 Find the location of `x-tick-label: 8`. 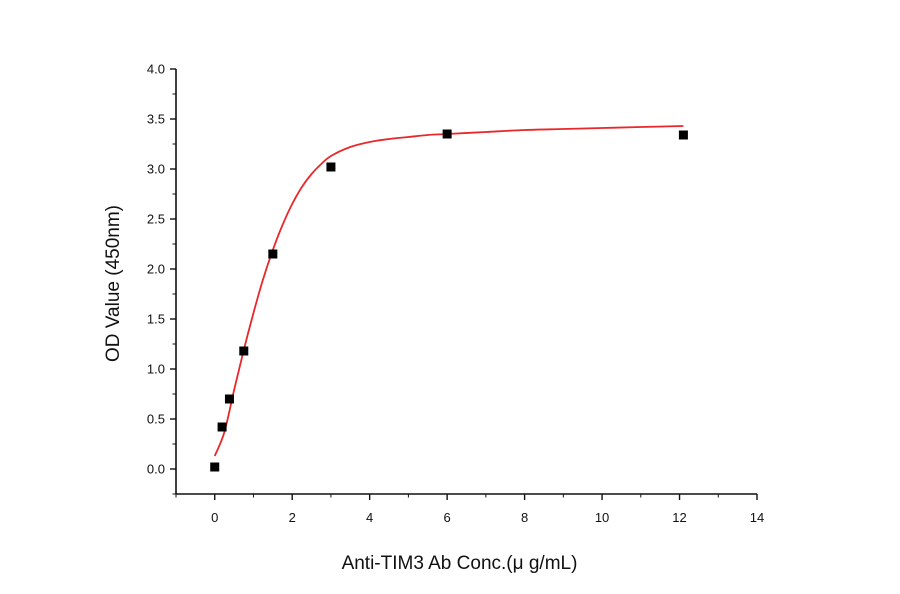

x-tick-label: 8 is located at coordinates (524, 517).